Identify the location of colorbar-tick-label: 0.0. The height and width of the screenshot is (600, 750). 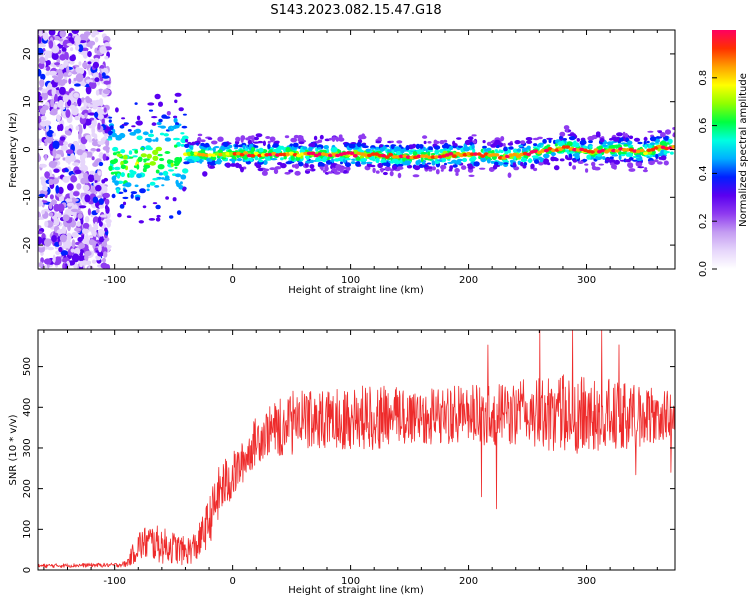
(703, 269).